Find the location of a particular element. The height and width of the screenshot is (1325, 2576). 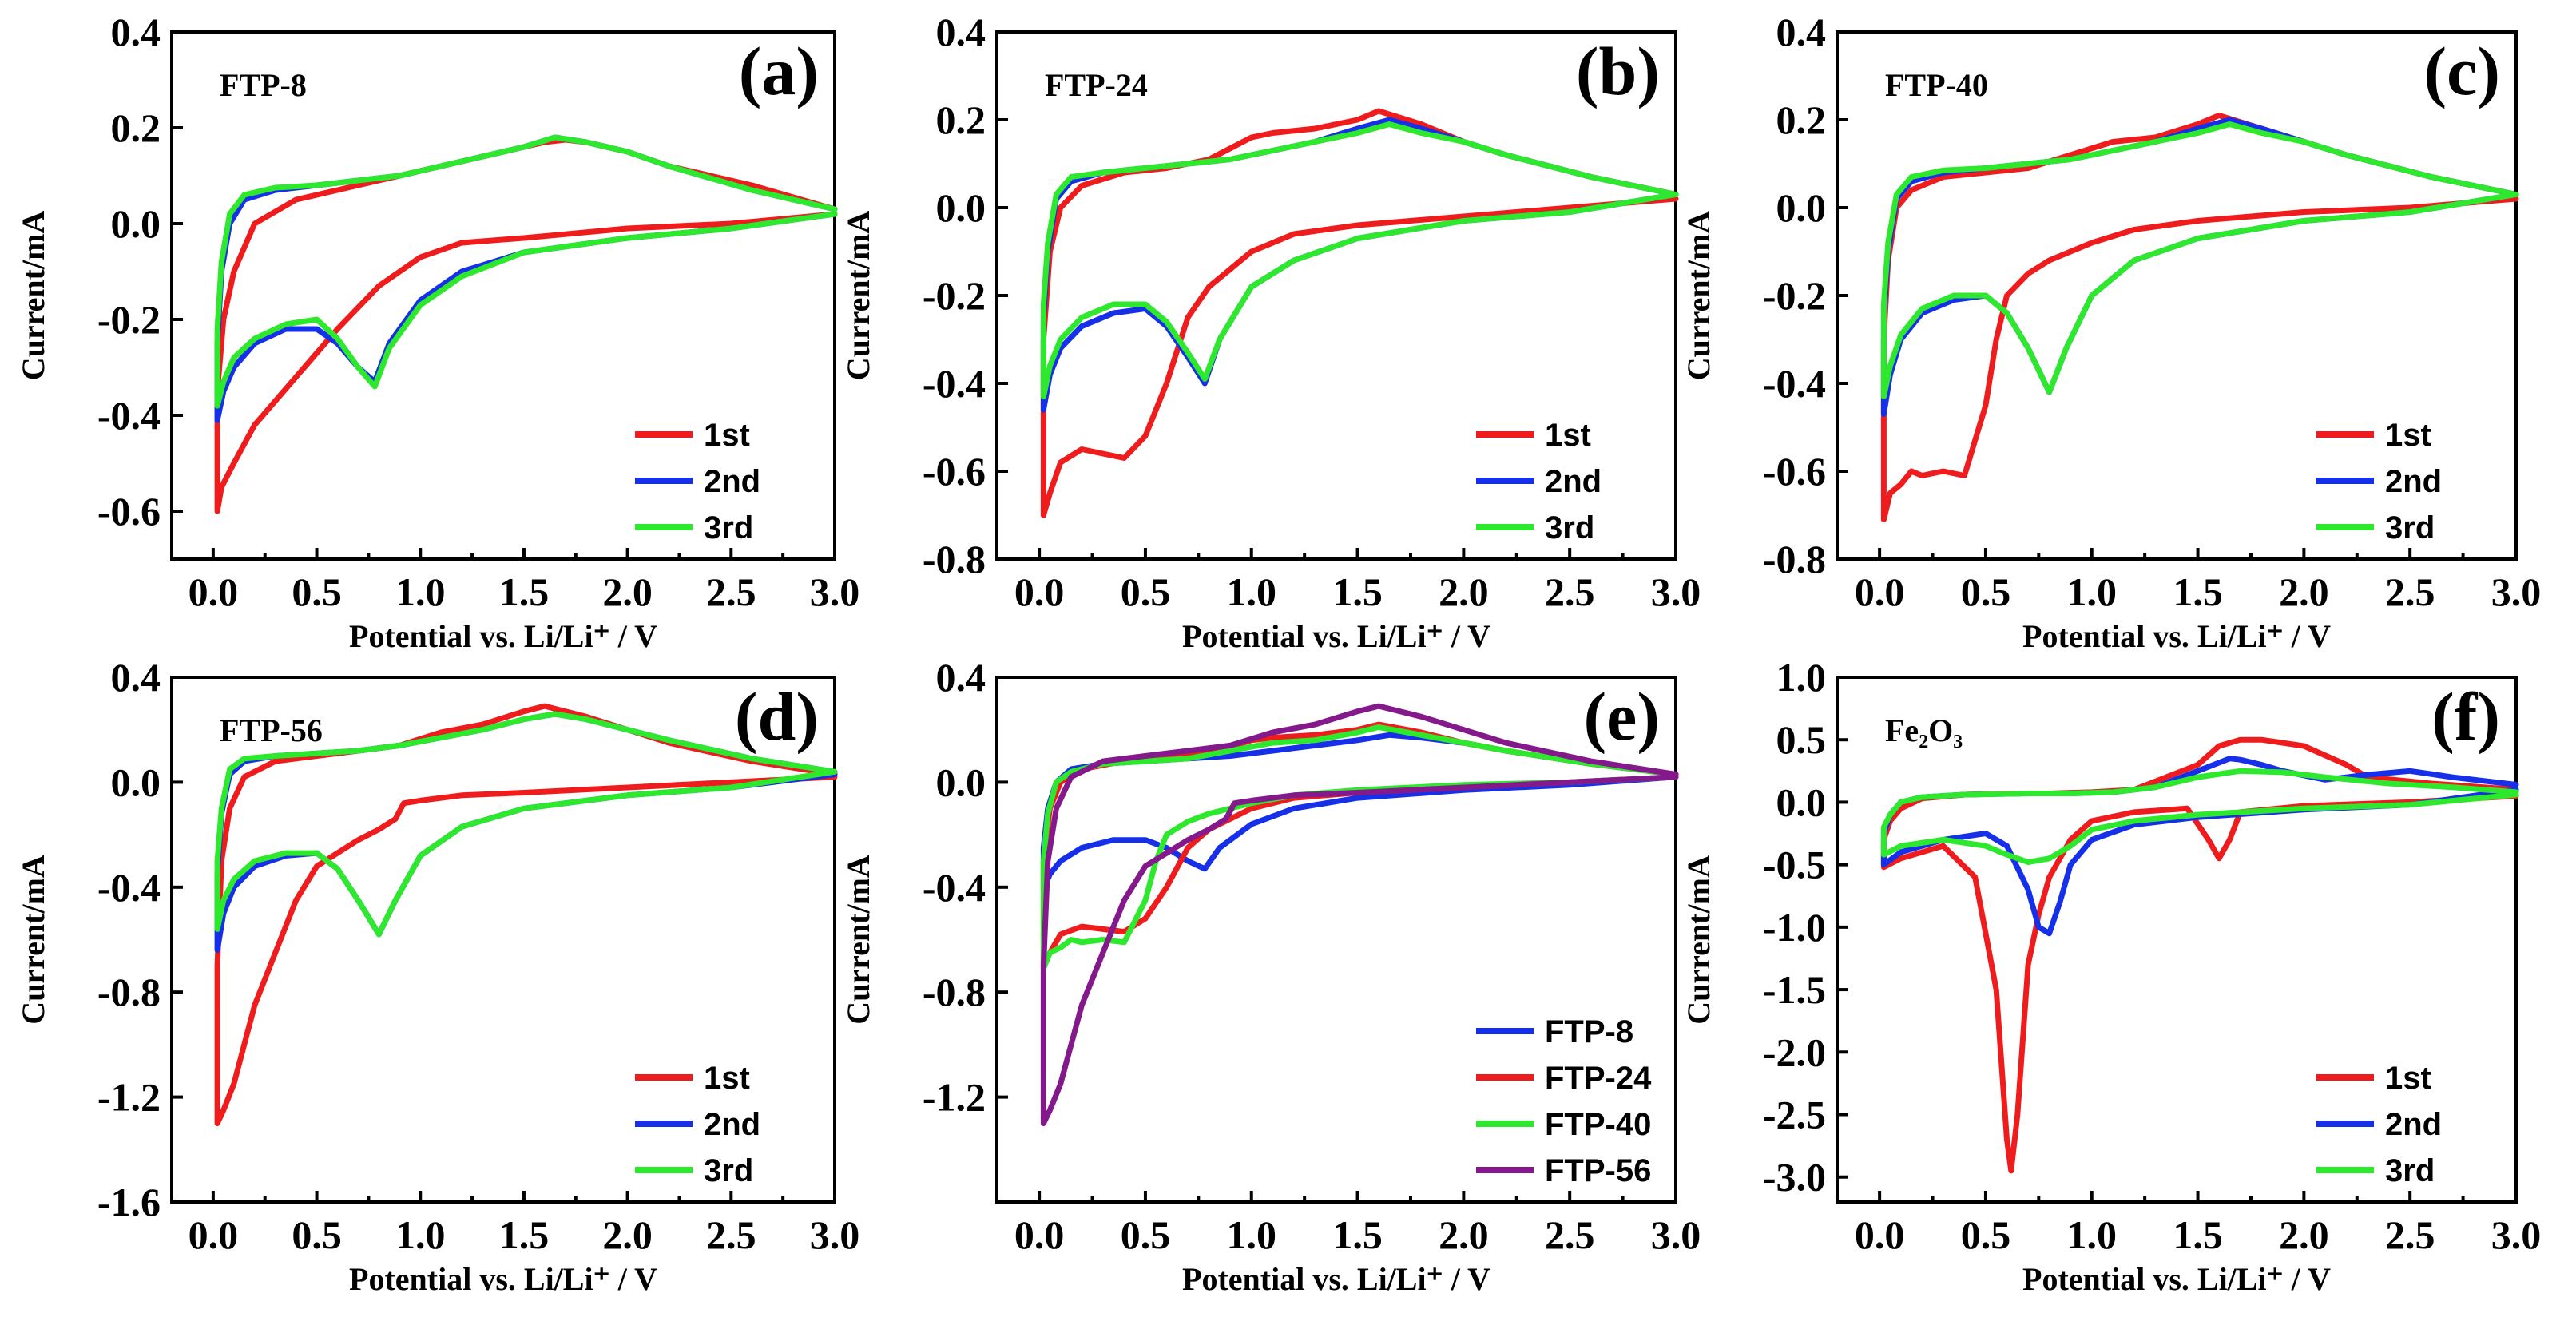

panel-letter: (e) is located at coordinates (1622, 716).